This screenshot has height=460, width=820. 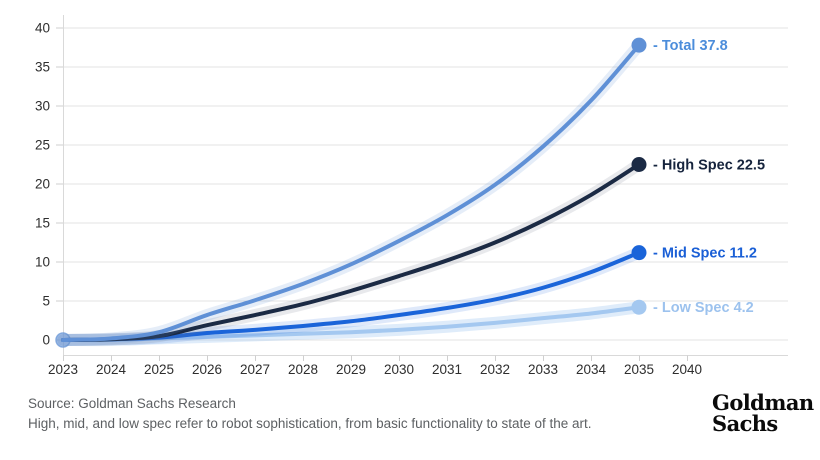 I want to click on x-tick-label: 2033, so click(x=543, y=369).